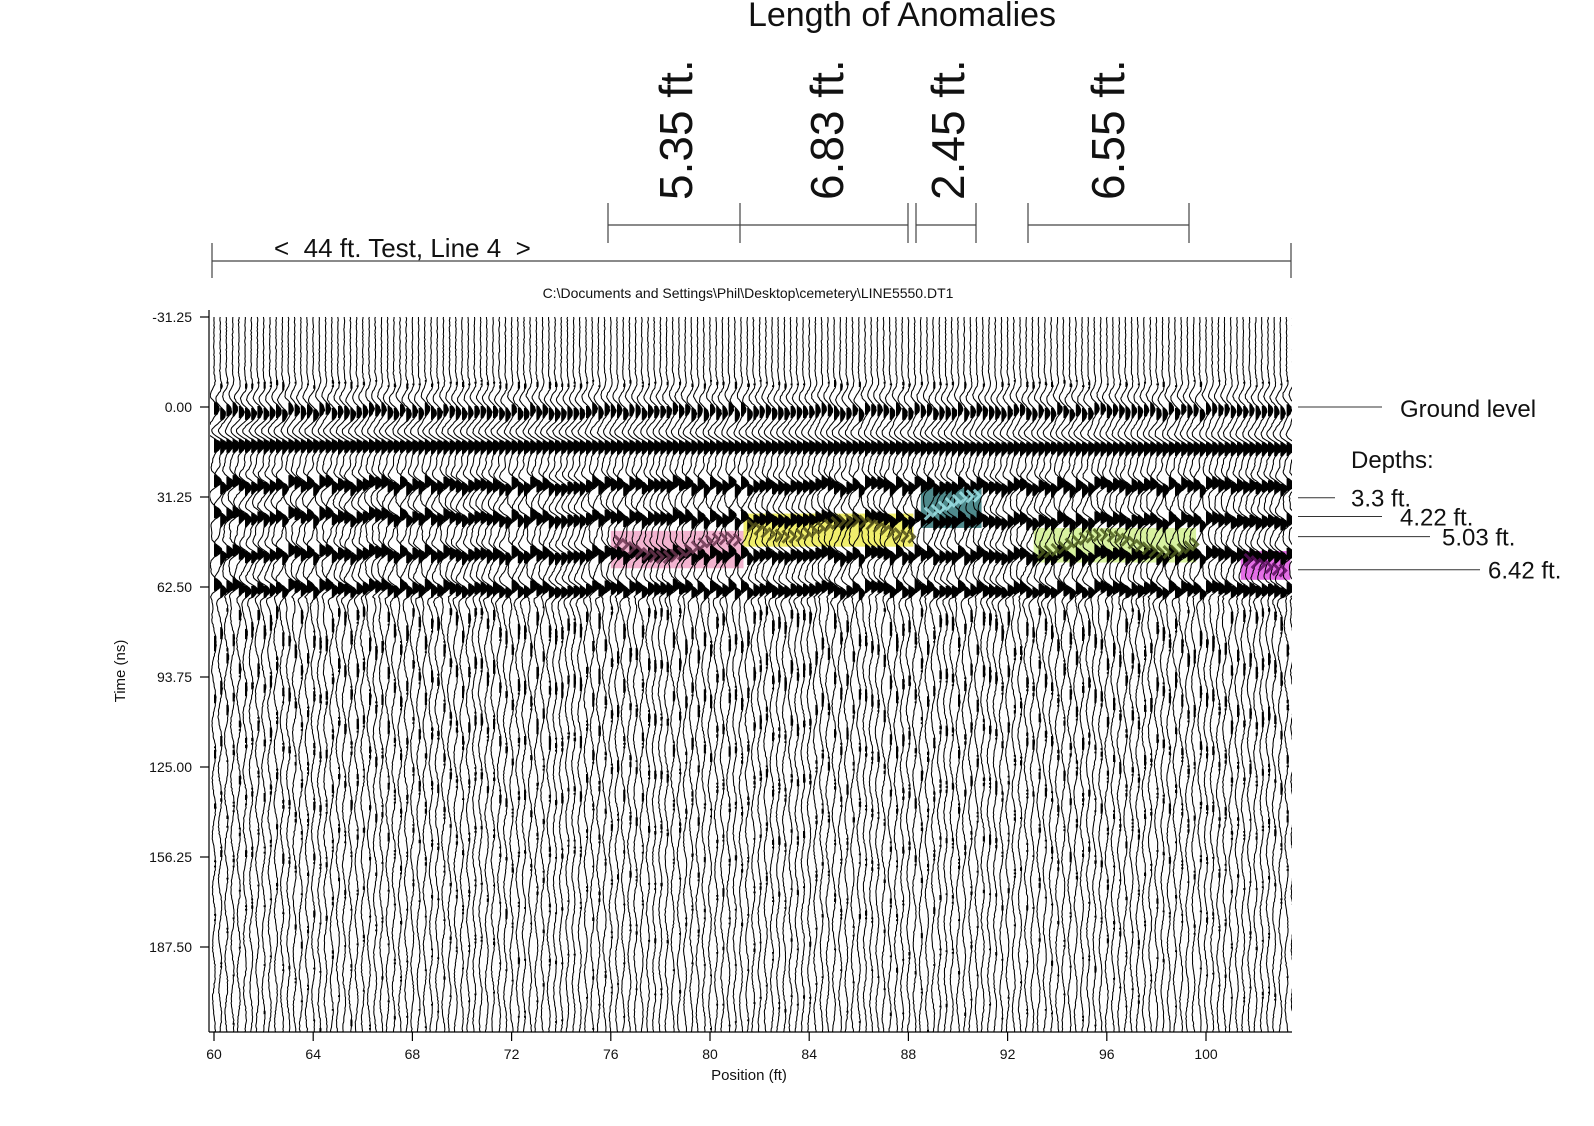  Describe the element at coordinates (1468, 409) in the screenshot. I see `ground-level-label: Ground level` at that location.